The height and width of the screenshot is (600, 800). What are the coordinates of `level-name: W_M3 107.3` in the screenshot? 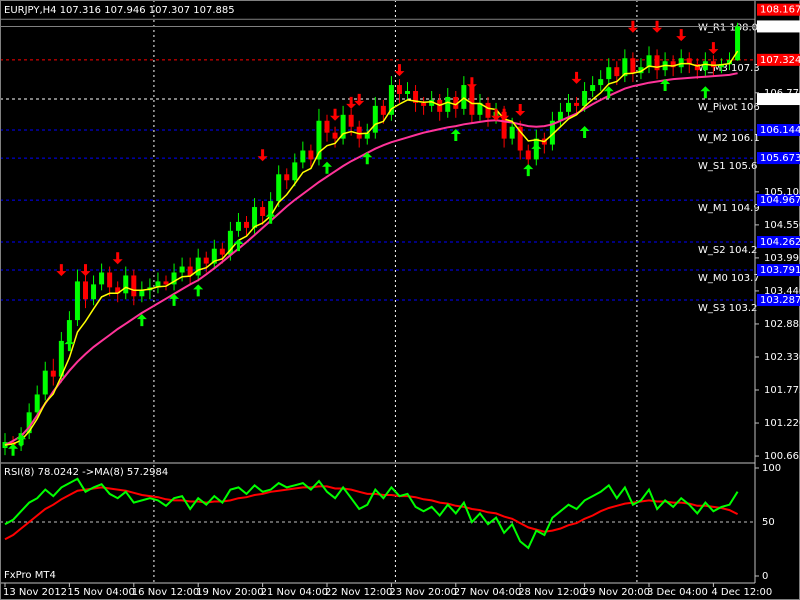 It's located at (729, 68).